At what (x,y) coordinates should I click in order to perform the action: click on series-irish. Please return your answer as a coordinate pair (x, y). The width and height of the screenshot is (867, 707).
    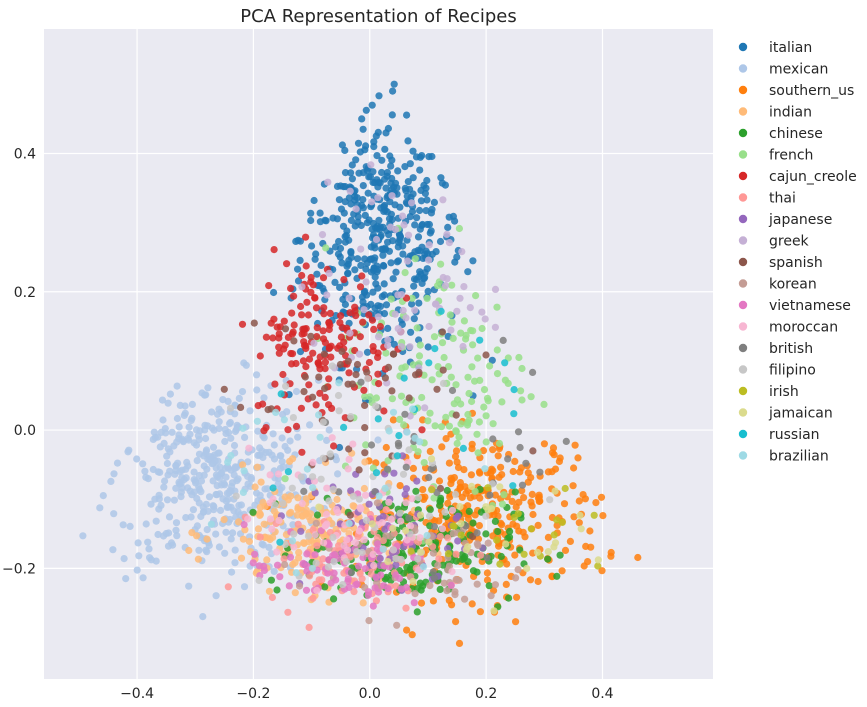
    Looking at the image, I should click on (504, 527).